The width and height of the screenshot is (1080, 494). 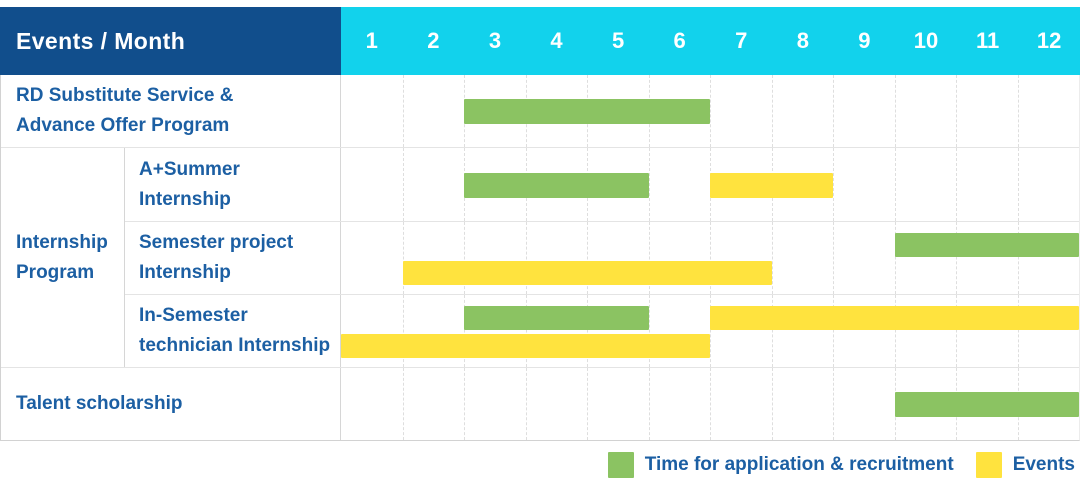 I want to click on legend: Time for application & recruitment Events, so click(x=841, y=465).